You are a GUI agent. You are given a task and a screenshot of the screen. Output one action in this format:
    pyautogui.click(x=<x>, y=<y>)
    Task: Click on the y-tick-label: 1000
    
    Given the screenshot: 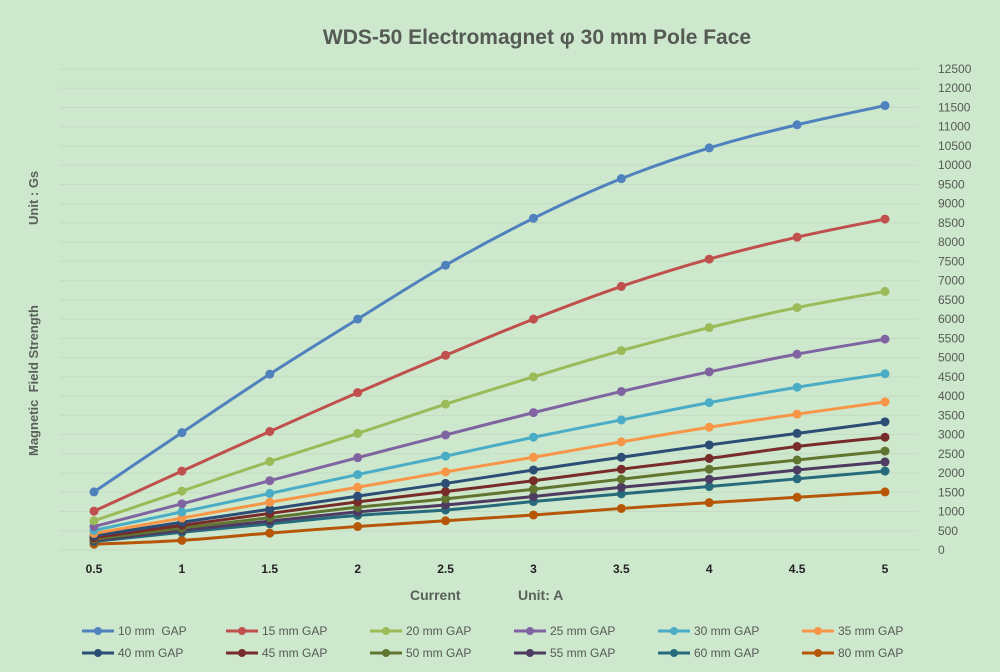 What is the action you would take?
    pyautogui.click(x=951, y=512)
    